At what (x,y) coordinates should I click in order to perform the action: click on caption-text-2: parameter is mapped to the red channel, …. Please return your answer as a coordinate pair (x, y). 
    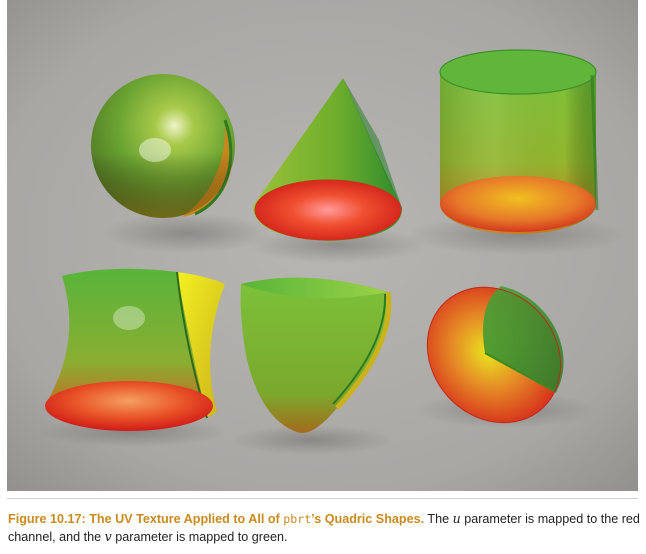
    Looking at the image, I should click on (324, 528).